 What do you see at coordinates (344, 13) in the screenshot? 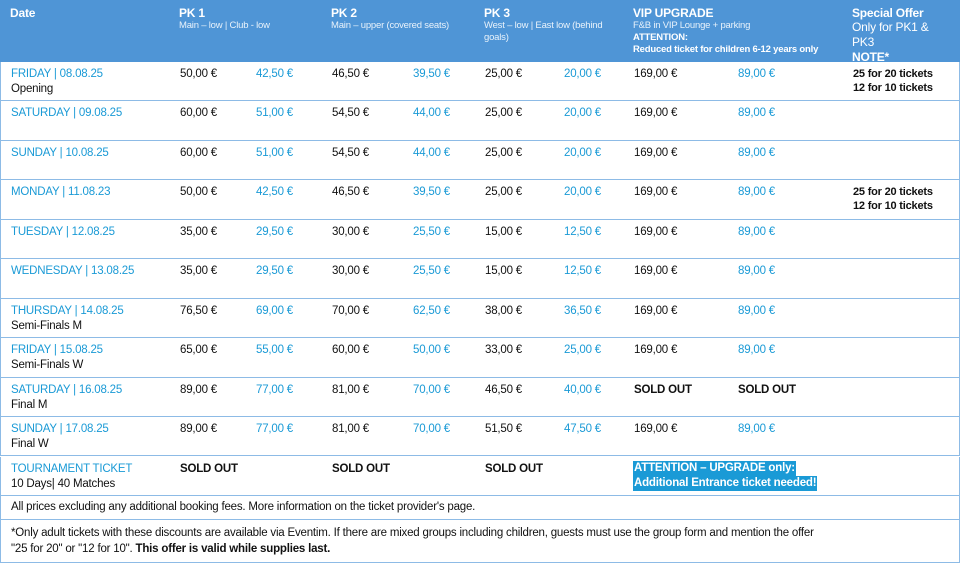
I see `header-title: PK 2` at bounding box center [344, 13].